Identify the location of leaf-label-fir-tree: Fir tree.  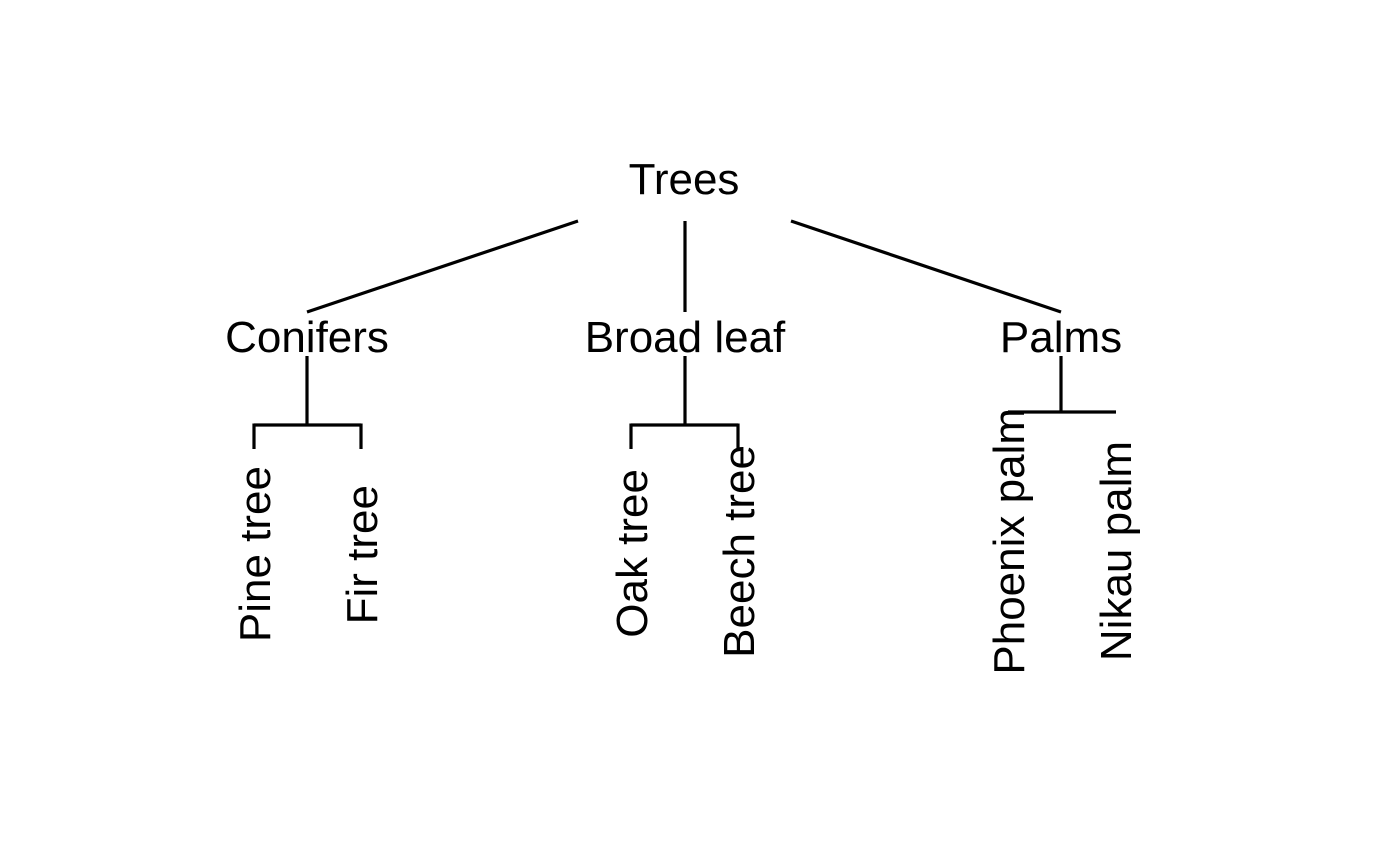
(362, 554).